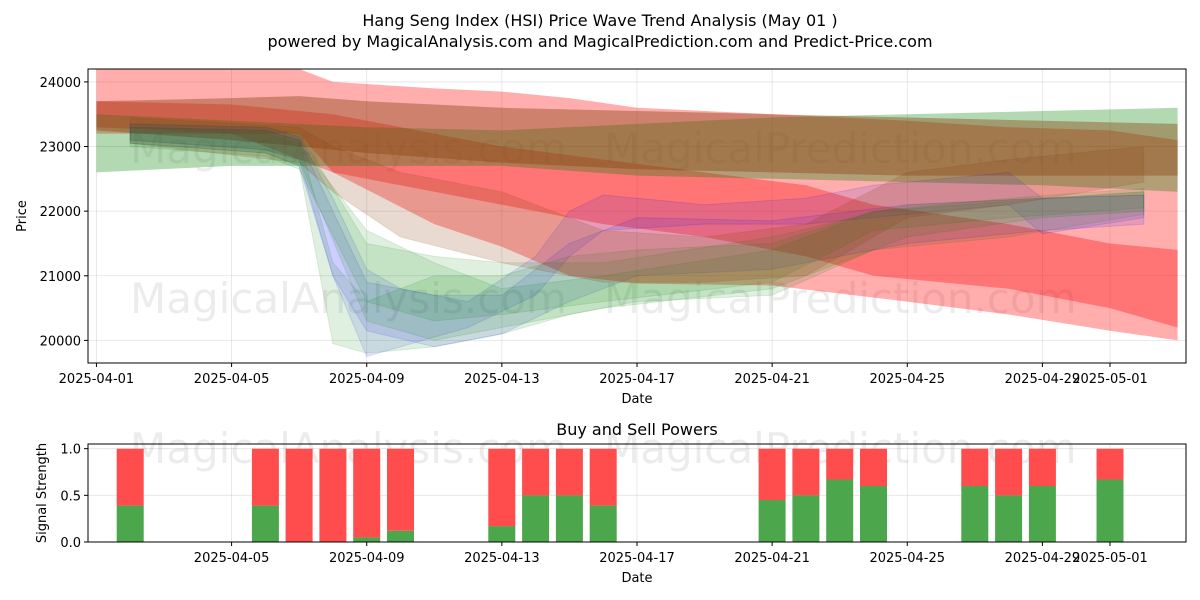 The image size is (1200, 600). Describe the element at coordinates (70, 450) in the screenshot. I see `power-y-tick-label: 1.0` at that location.